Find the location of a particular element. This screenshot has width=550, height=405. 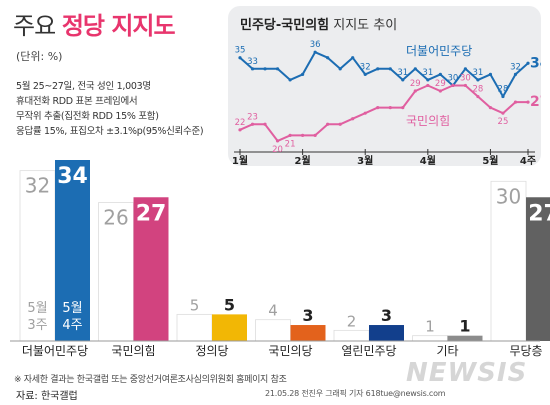

bar-value-prev: 30 is located at coordinates (508, 196).